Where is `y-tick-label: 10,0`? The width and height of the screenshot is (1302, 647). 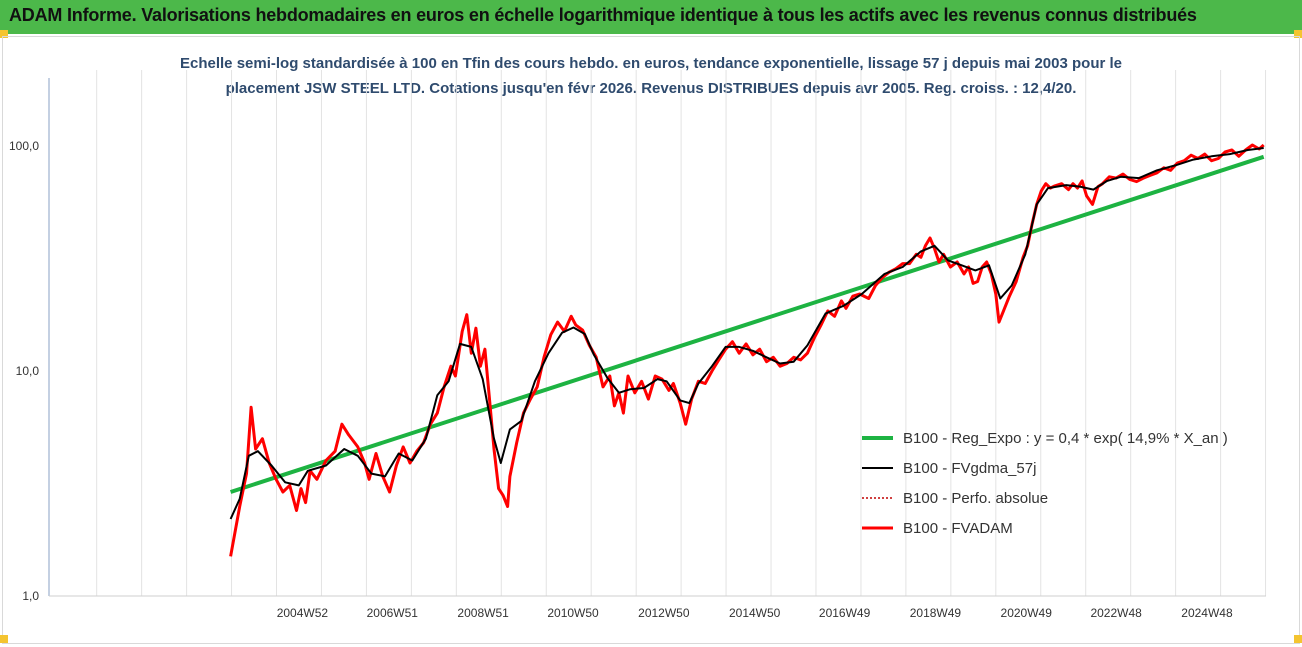 y-tick-label: 10,0 is located at coordinates (28, 371).